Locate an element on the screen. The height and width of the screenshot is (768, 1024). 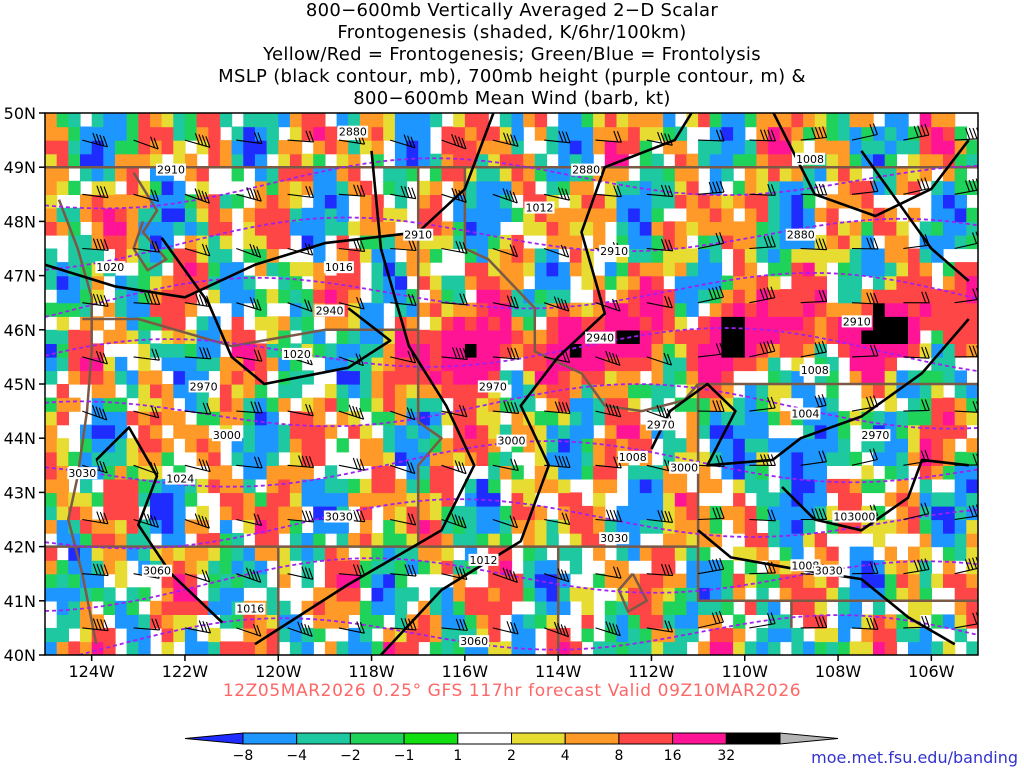
height-label: 3000 is located at coordinates (861, 517).